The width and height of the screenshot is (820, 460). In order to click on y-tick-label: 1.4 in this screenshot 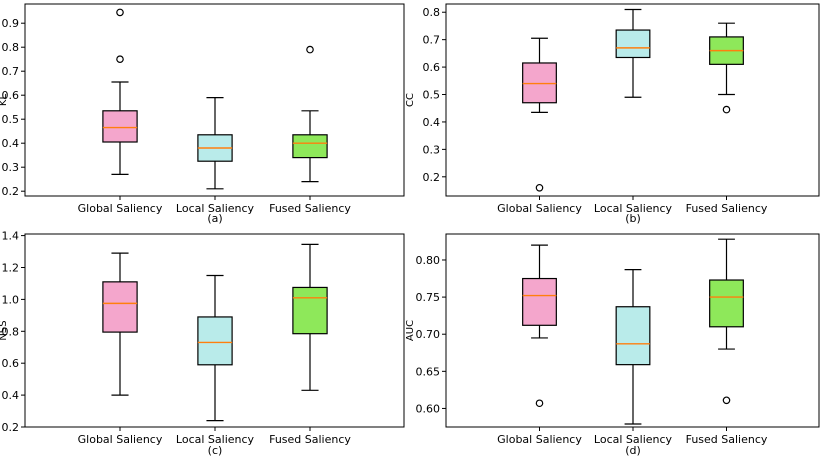, I will do `click(11, 236)`.